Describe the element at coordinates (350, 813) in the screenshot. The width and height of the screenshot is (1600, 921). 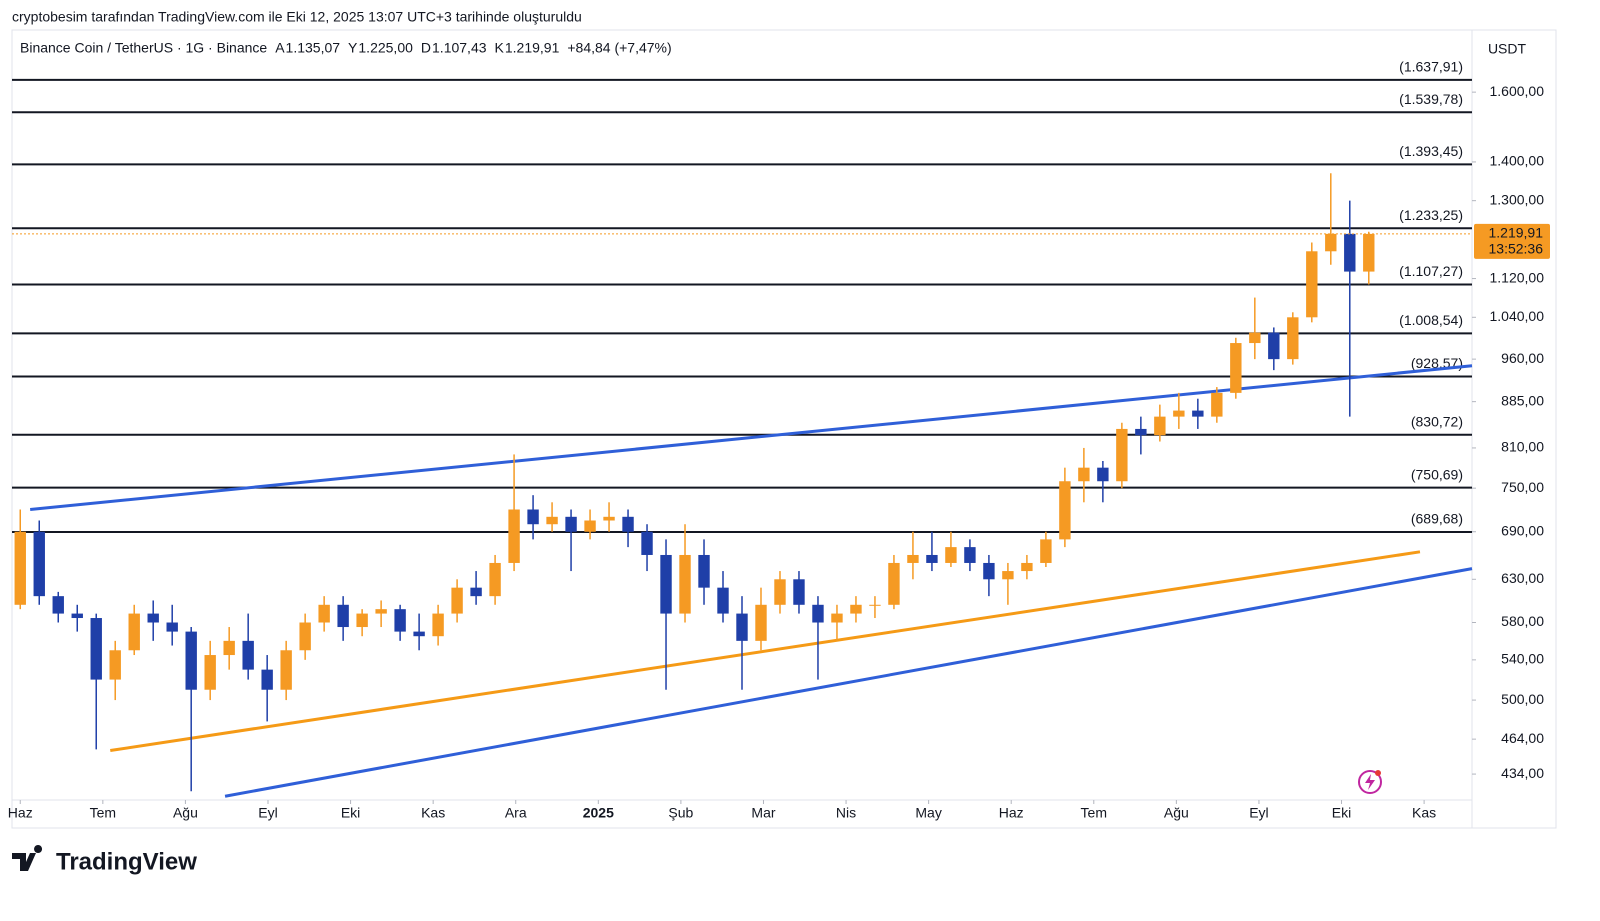
I see `x-tick-label: Eki` at that location.